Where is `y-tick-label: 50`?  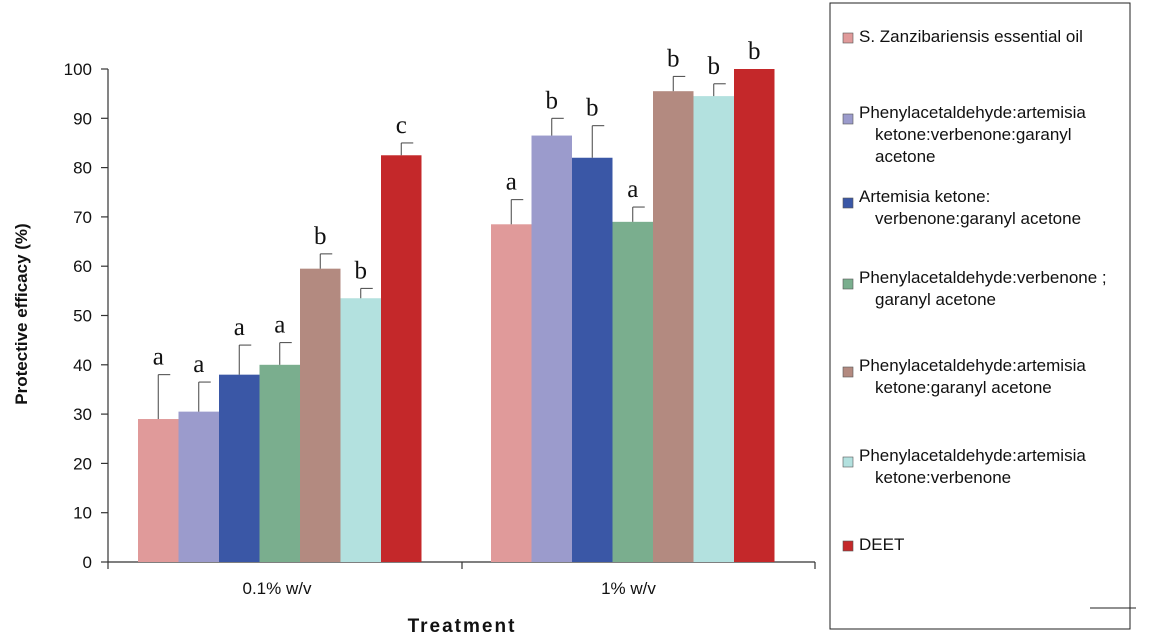 y-tick-label: 50 is located at coordinates (82, 316).